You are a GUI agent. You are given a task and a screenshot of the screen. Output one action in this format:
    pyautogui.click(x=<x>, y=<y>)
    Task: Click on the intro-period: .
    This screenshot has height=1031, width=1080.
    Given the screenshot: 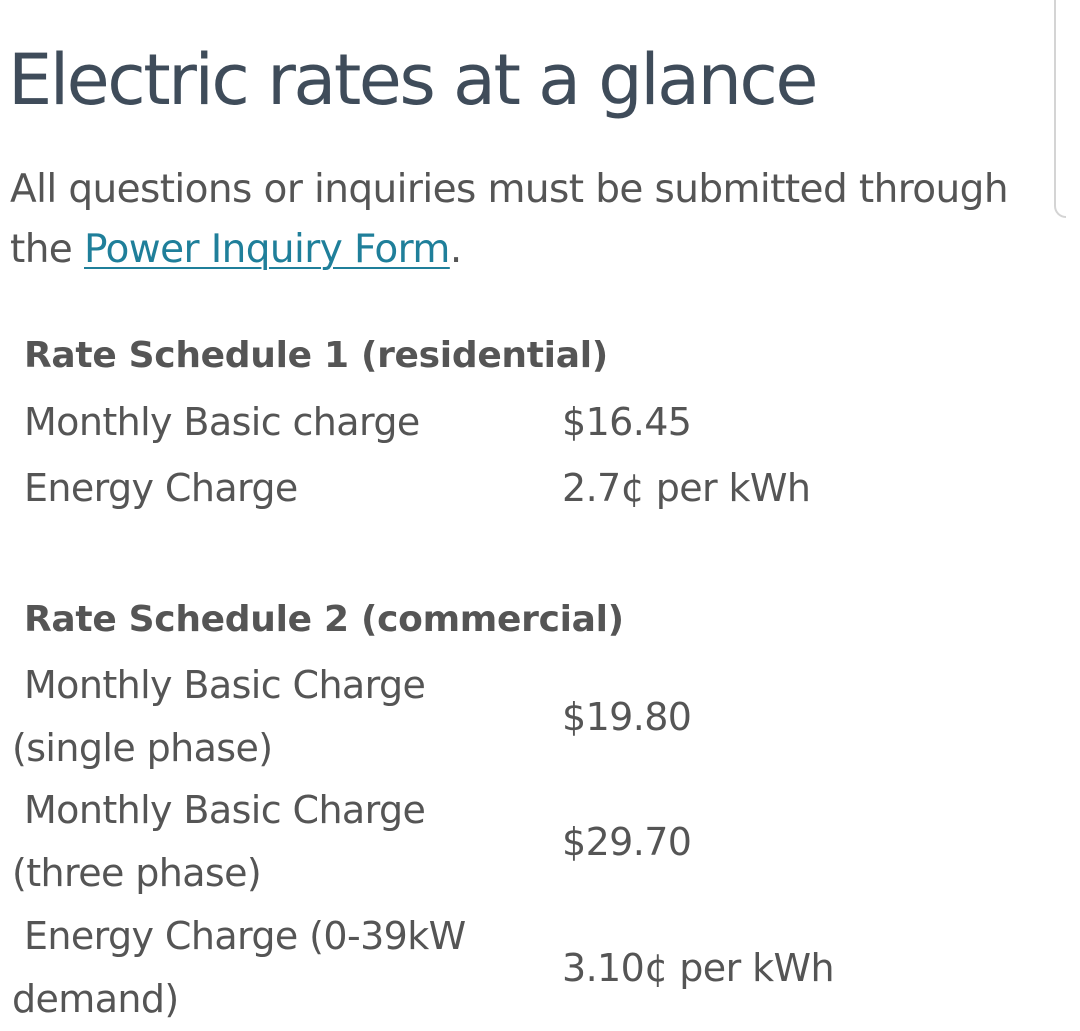 What is the action you would take?
    pyautogui.click(x=455, y=249)
    